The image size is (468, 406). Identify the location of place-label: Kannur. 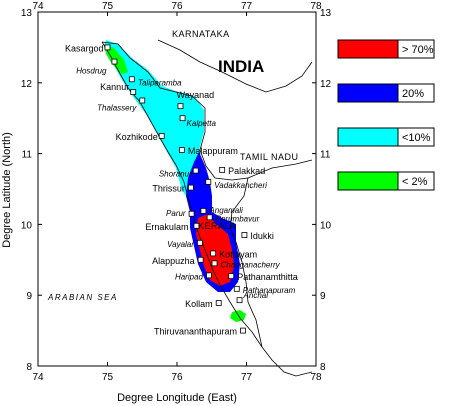
(114, 87).